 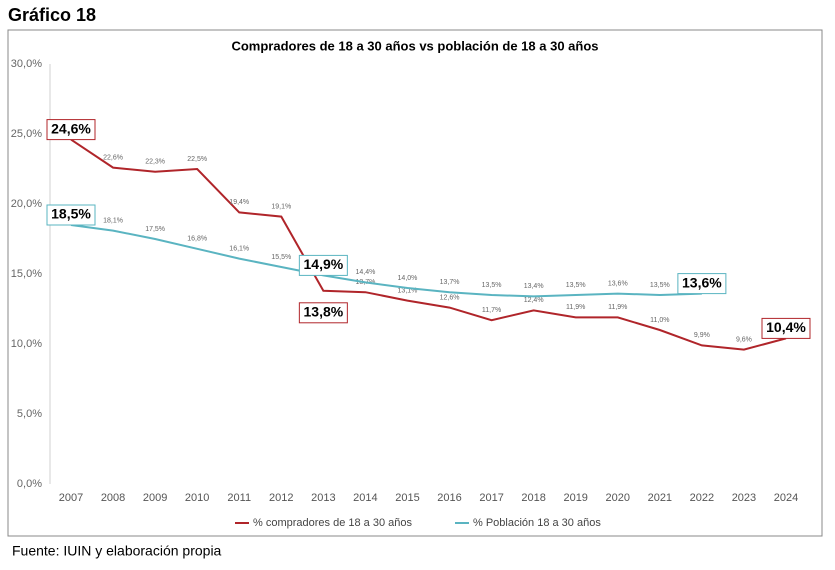 I want to click on x-tick-label: 2019, so click(x=575, y=498).